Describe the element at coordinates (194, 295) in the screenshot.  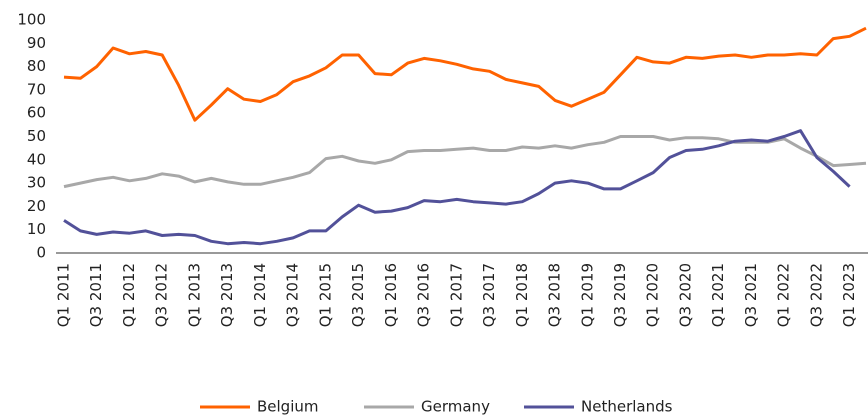
I see `x-tick-label: Q1 2013` at that location.